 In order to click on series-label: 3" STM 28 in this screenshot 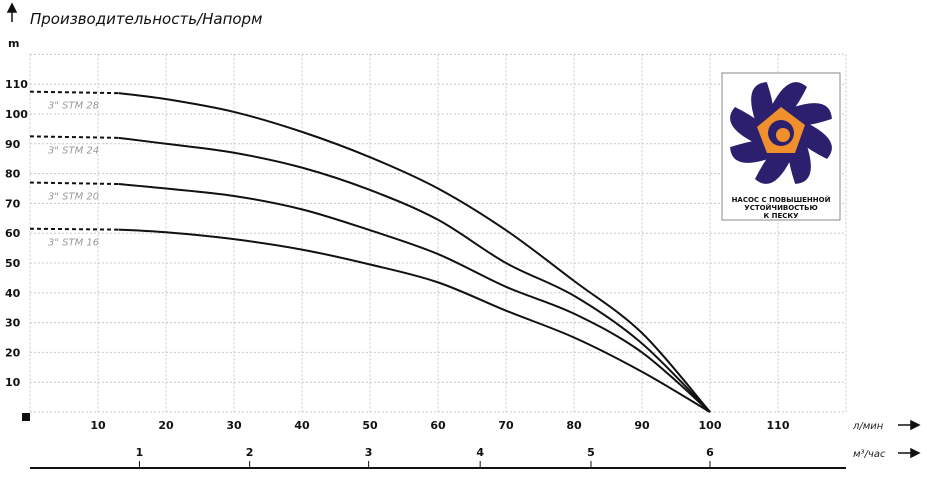, I will do `click(73, 106)`.